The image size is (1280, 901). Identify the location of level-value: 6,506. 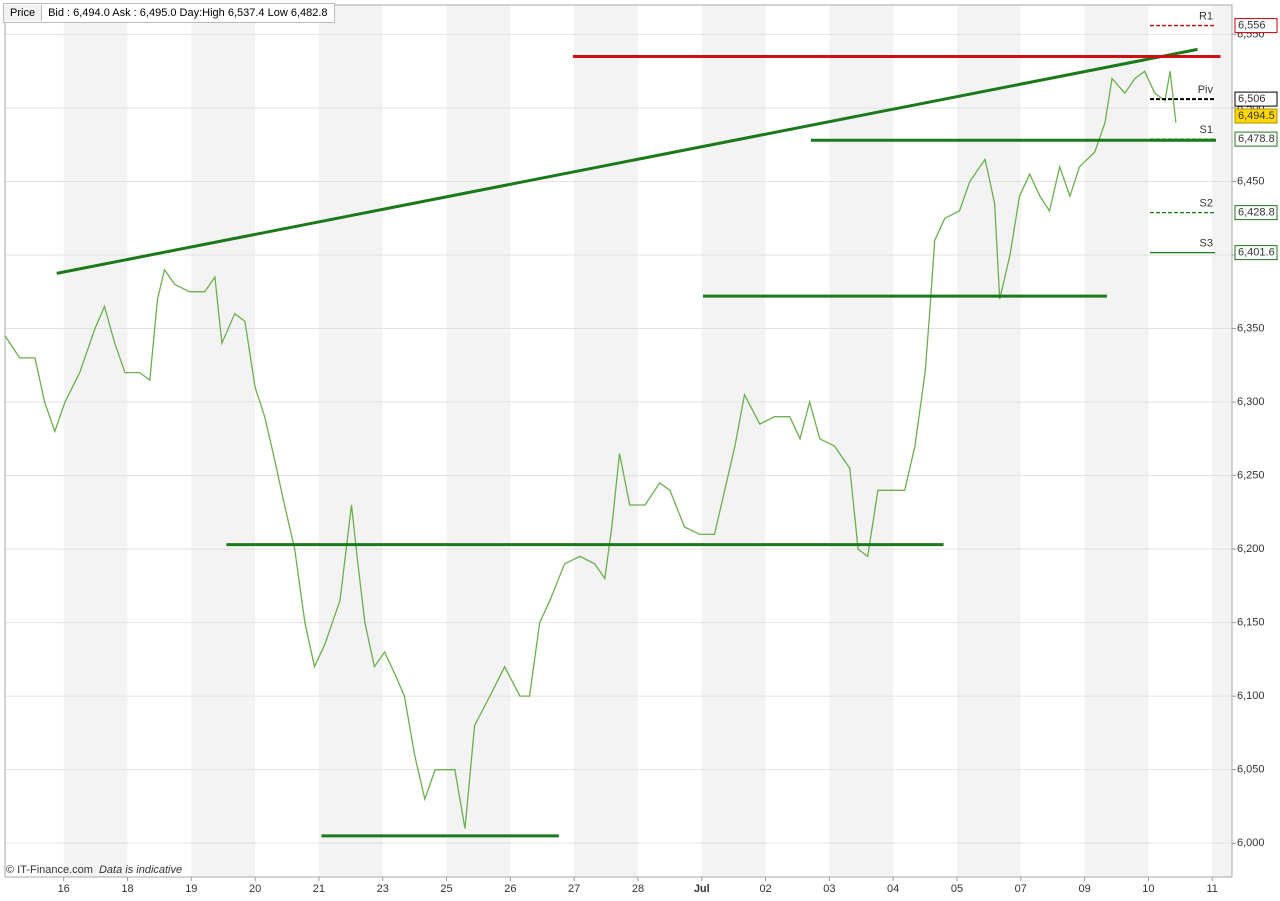
(1252, 99).